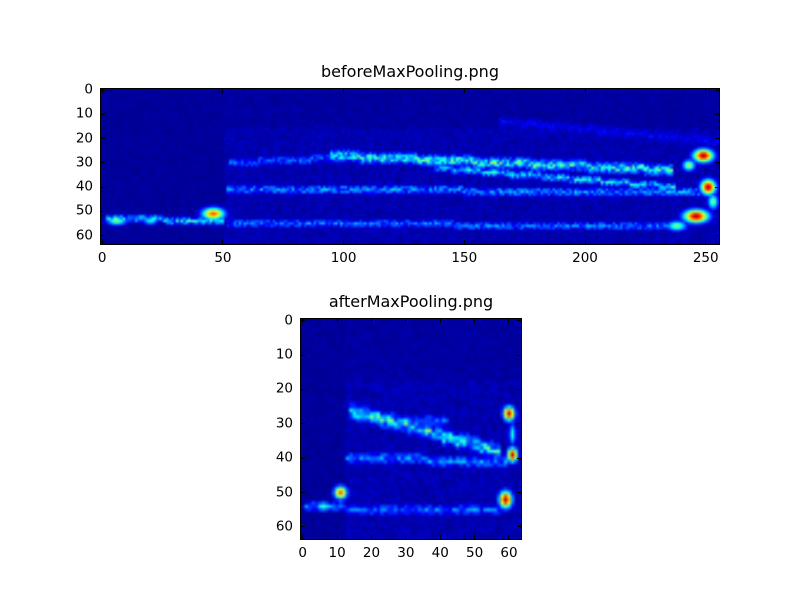 This screenshot has width=800, height=600. What do you see at coordinates (705, 258) in the screenshot?
I see `x-tick-label: 250` at bounding box center [705, 258].